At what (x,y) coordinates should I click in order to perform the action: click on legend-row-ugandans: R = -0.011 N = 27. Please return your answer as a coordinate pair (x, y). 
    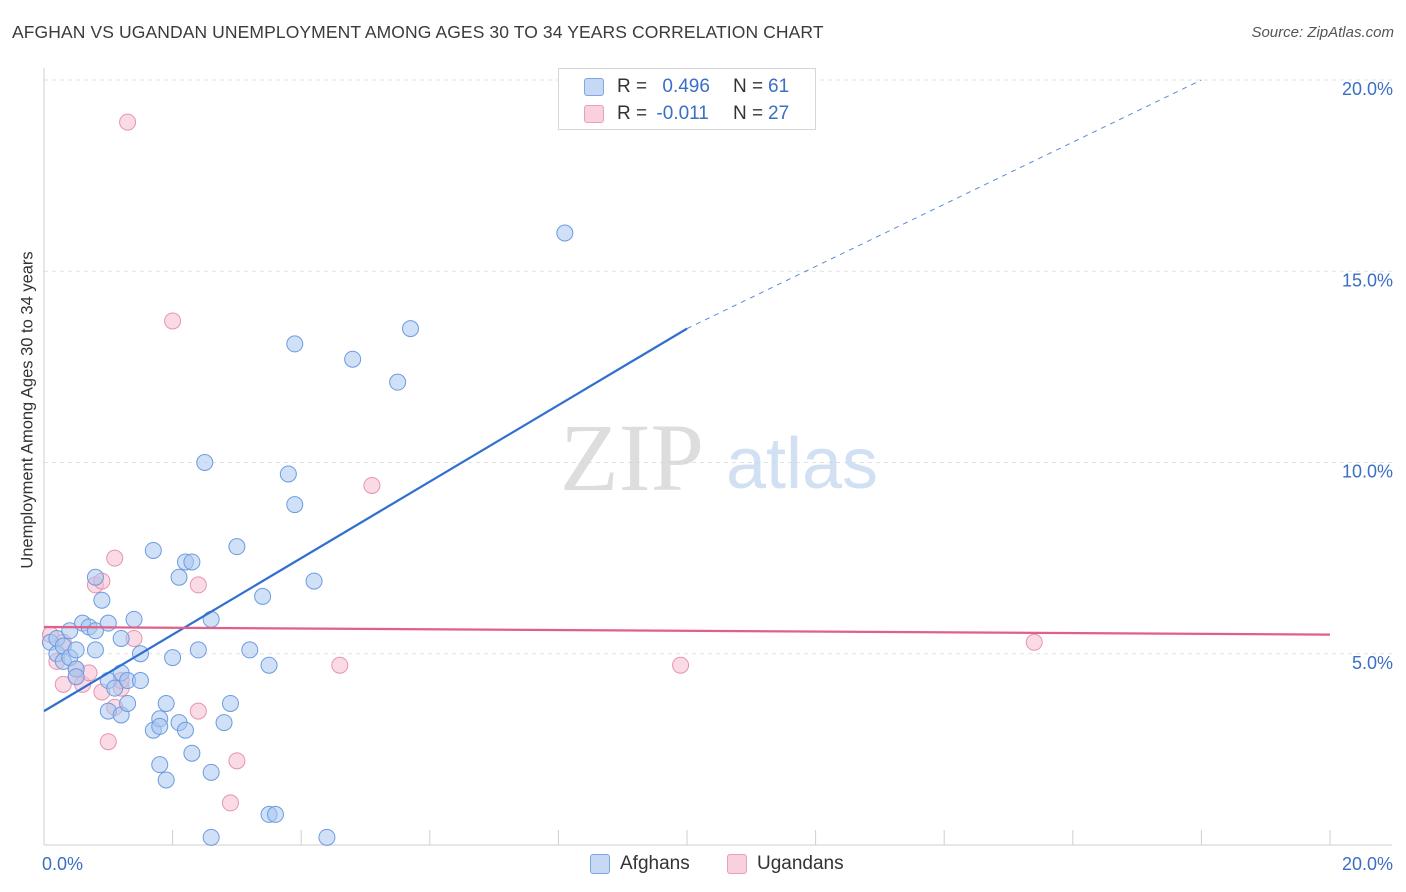
    Looking at the image, I should click on (686, 114).